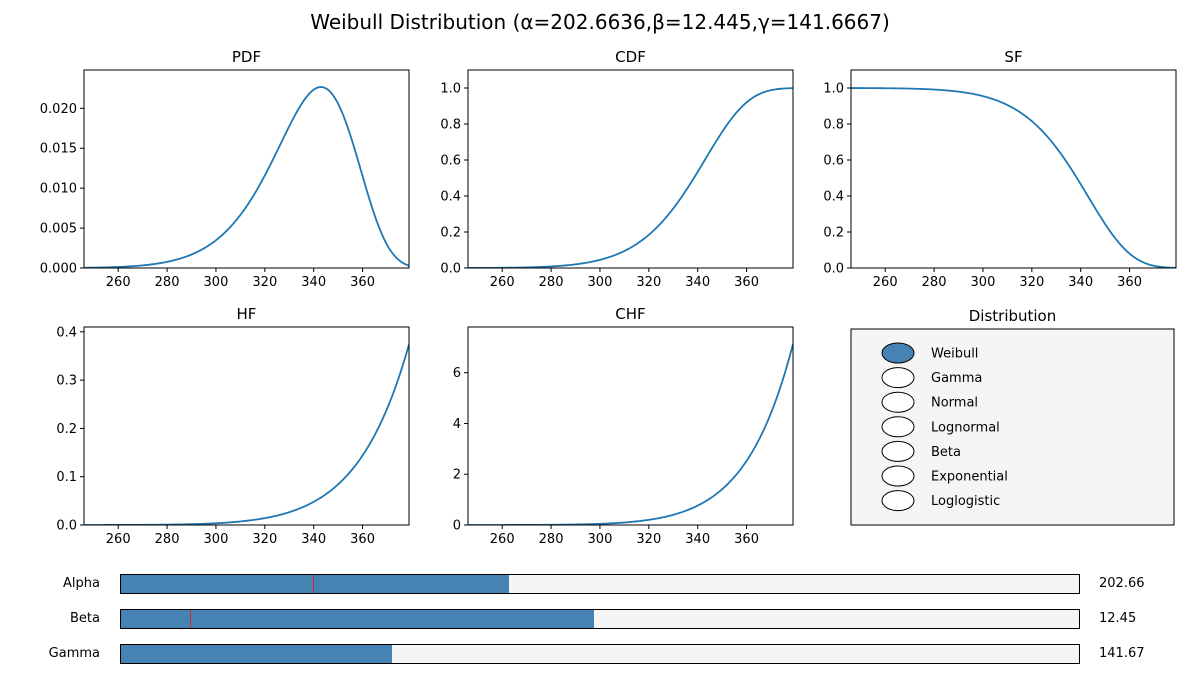 The height and width of the screenshot is (700, 1200). Describe the element at coordinates (118, 282) in the screenshot. I see `chart-pdf-xtick-label: 260` at that location.